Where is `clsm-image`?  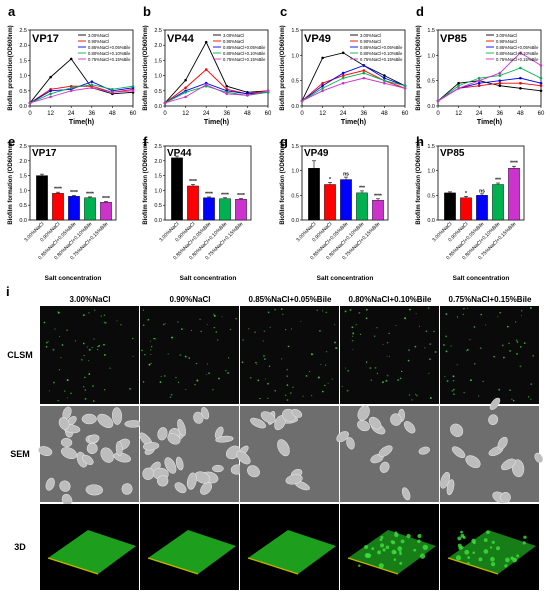 clsm-image is located at coordinates (489, 355).